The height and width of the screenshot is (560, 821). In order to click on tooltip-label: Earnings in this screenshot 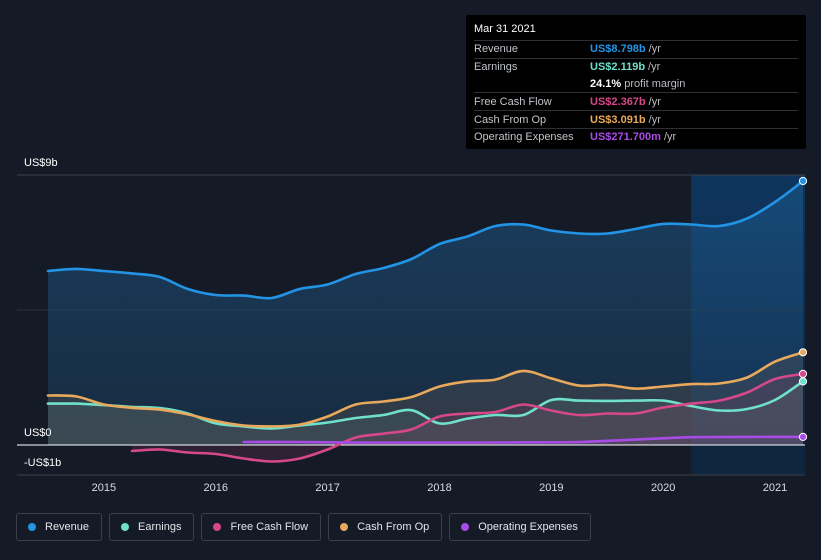, I will do `click(496, 67)`.